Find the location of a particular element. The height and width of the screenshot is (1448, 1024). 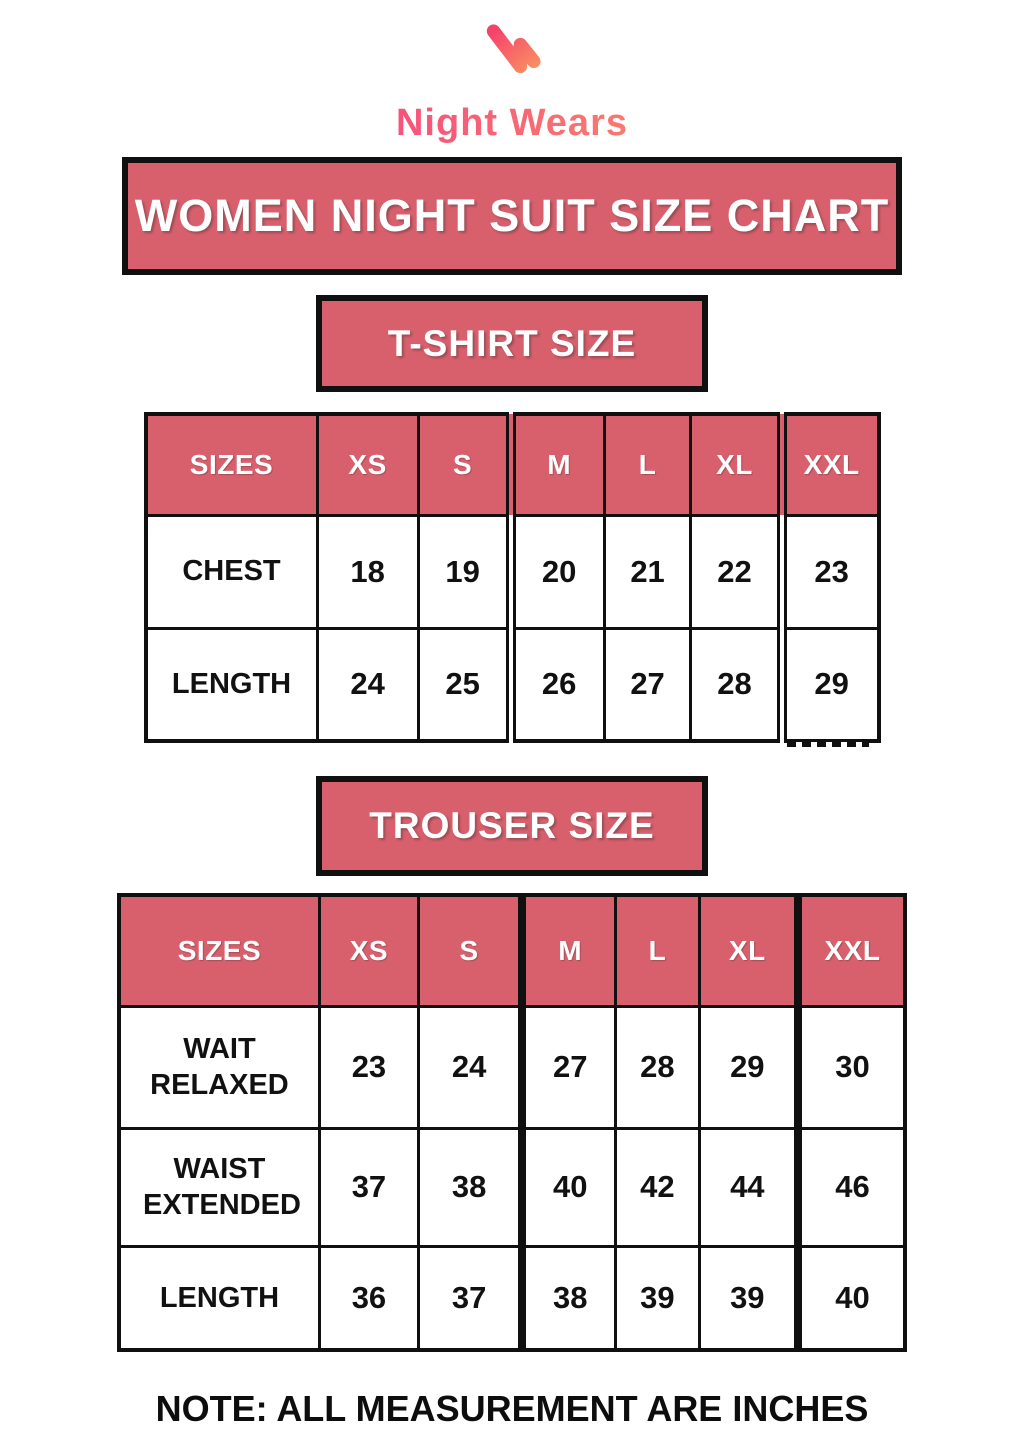

tshirt-section-title: T-SHIRT SIZE is located at coordinates (512, 343).